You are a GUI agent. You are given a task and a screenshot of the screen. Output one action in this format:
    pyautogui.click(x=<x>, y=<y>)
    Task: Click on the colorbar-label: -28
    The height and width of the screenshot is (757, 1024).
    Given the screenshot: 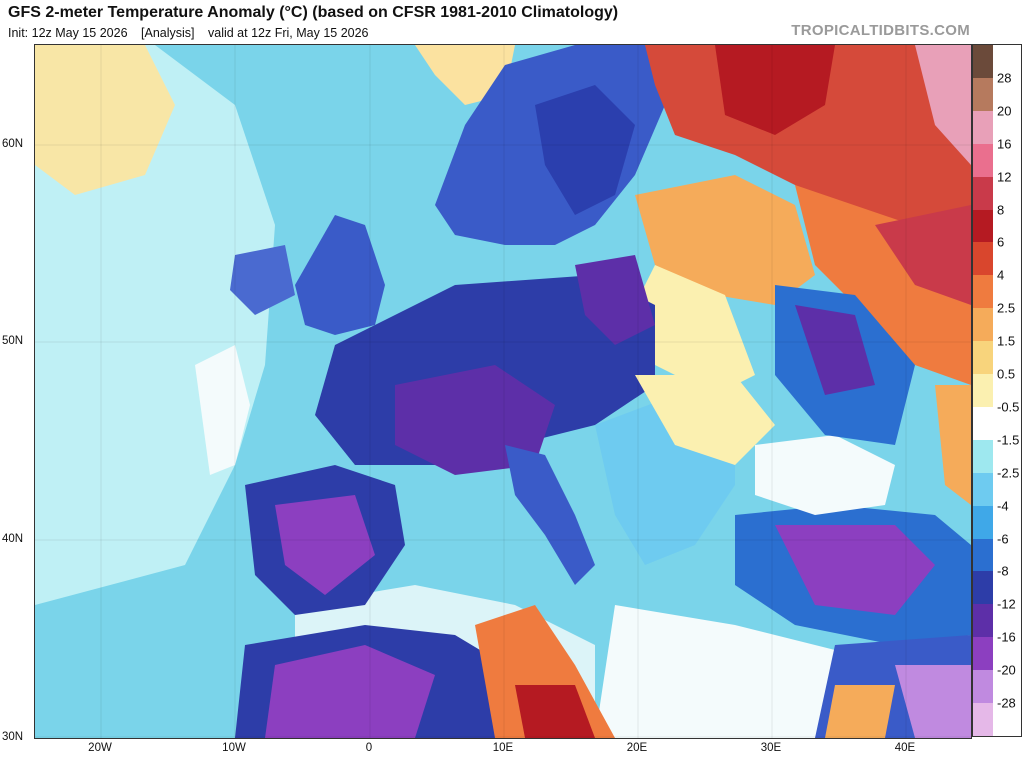 What is the action you would take?
    pyautogui.click(x=1006, y=703)
    